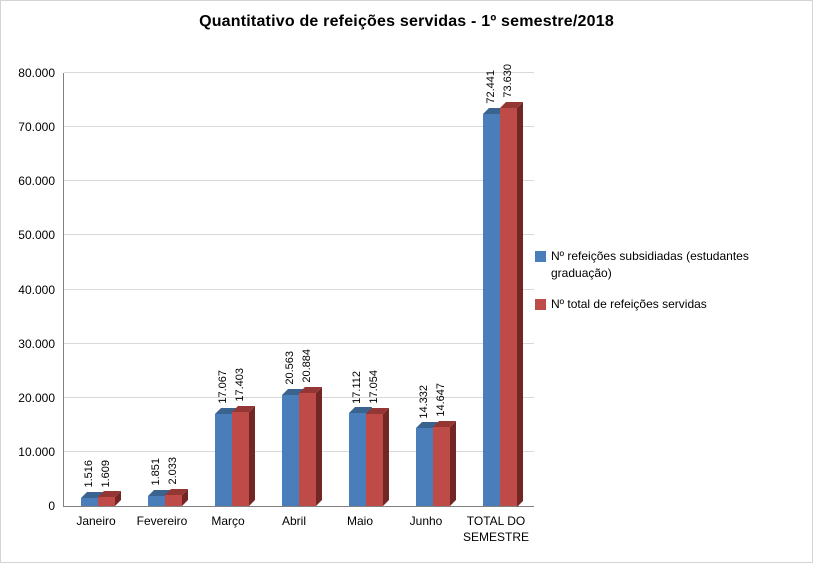 This screenshot has height=563, width=813. I want to click on bar-total-maio, so click(375, 459).